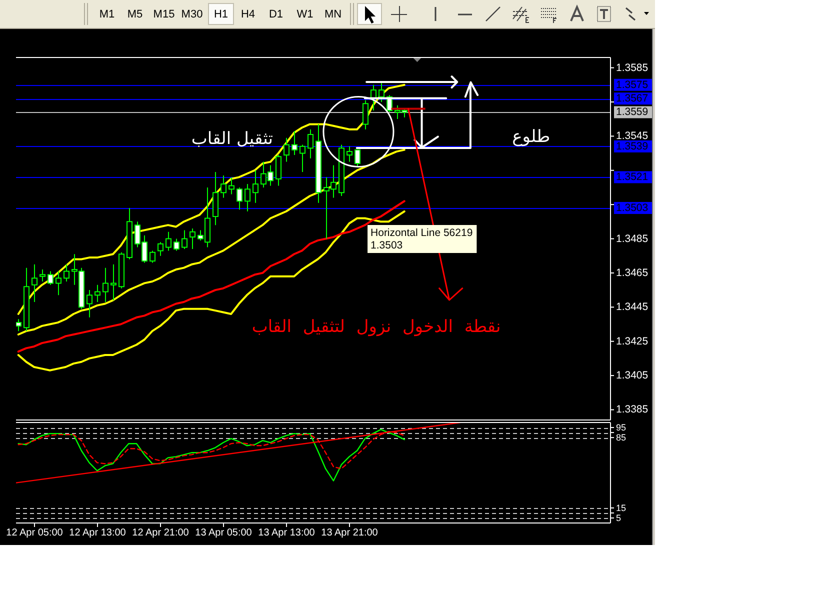 The image size is (837, 606). Describe the element at coordinates (164, 14) in the screenshot. I see `text: M15` at that location.